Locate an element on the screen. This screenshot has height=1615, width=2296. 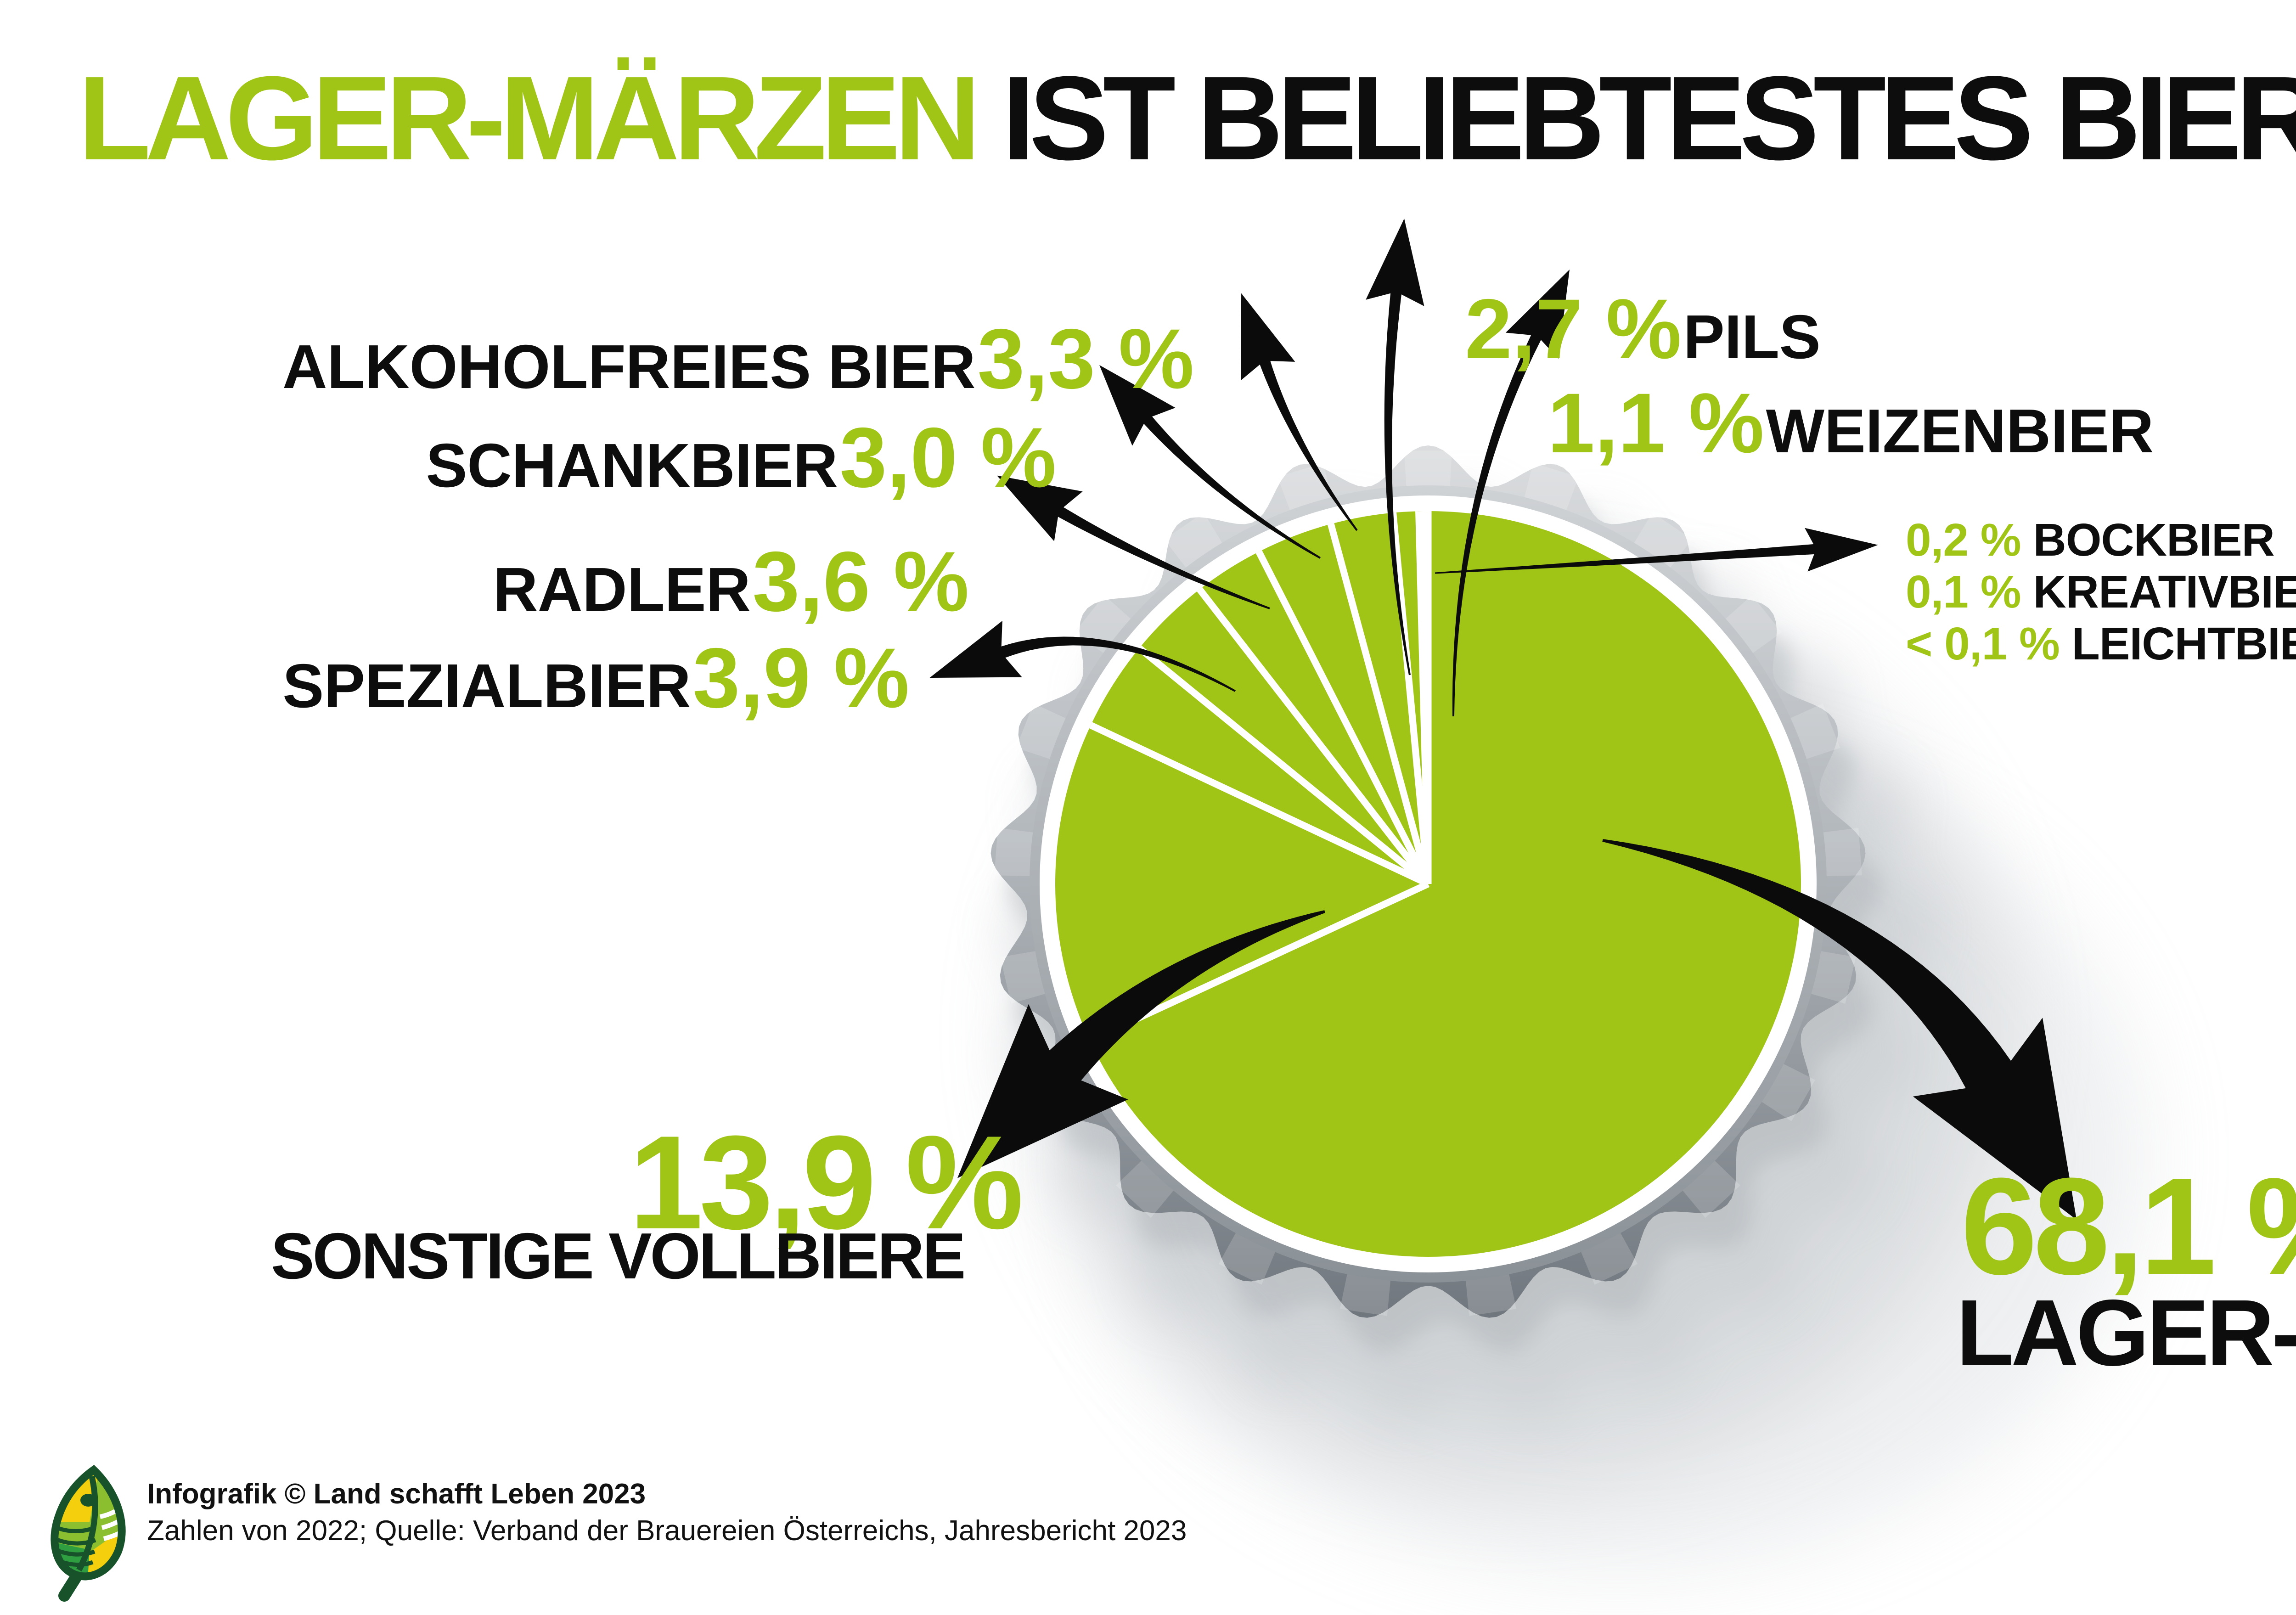
callout-label: BOCKBIER is located at coordinates (2154, 540).